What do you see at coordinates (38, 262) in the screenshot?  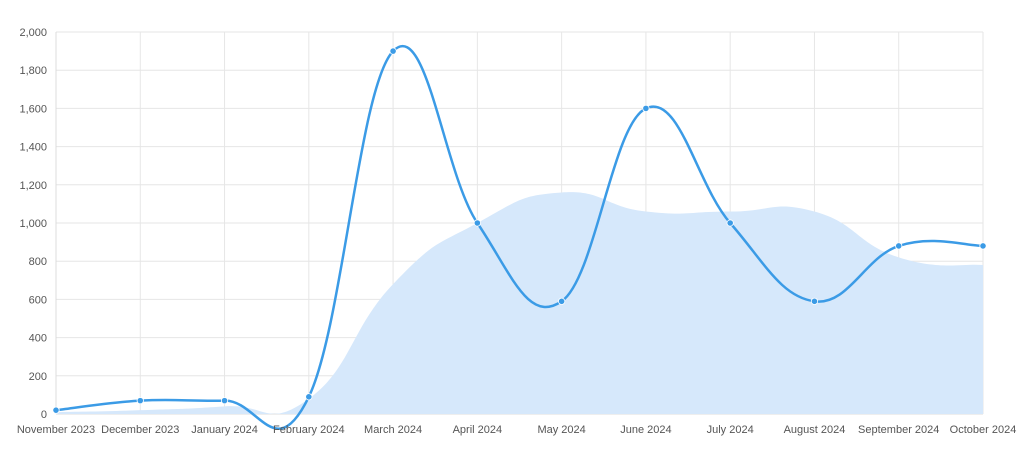 I see `y-tick-label: 800` at bounding box center [38, 262].